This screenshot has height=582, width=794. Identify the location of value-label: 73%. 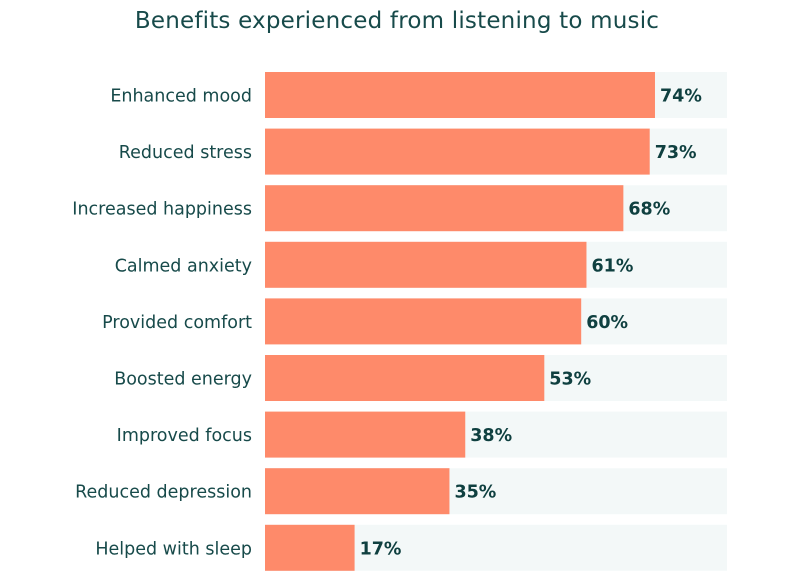
(676, 153).